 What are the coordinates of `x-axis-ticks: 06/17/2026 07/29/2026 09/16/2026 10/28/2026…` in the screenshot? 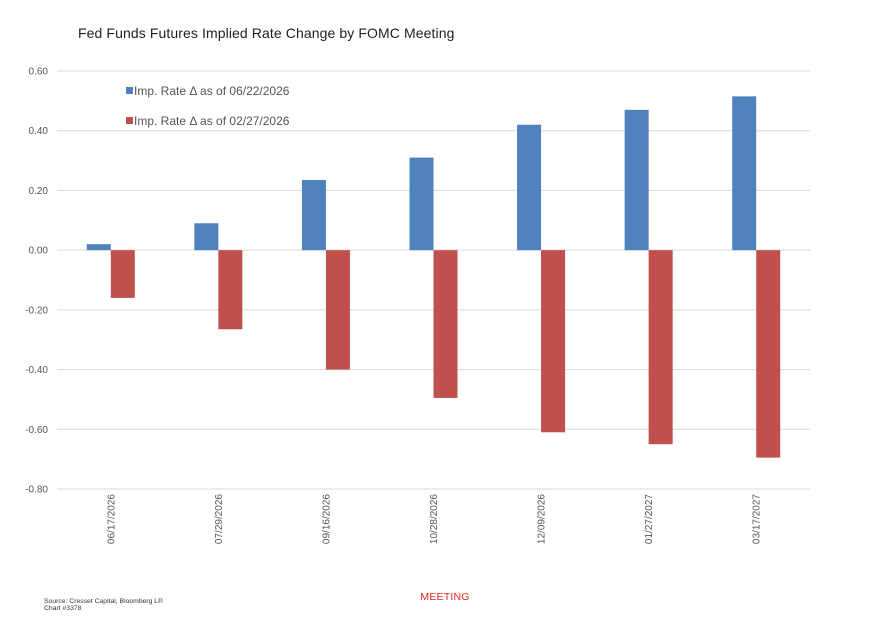 It's located at (434, 519).